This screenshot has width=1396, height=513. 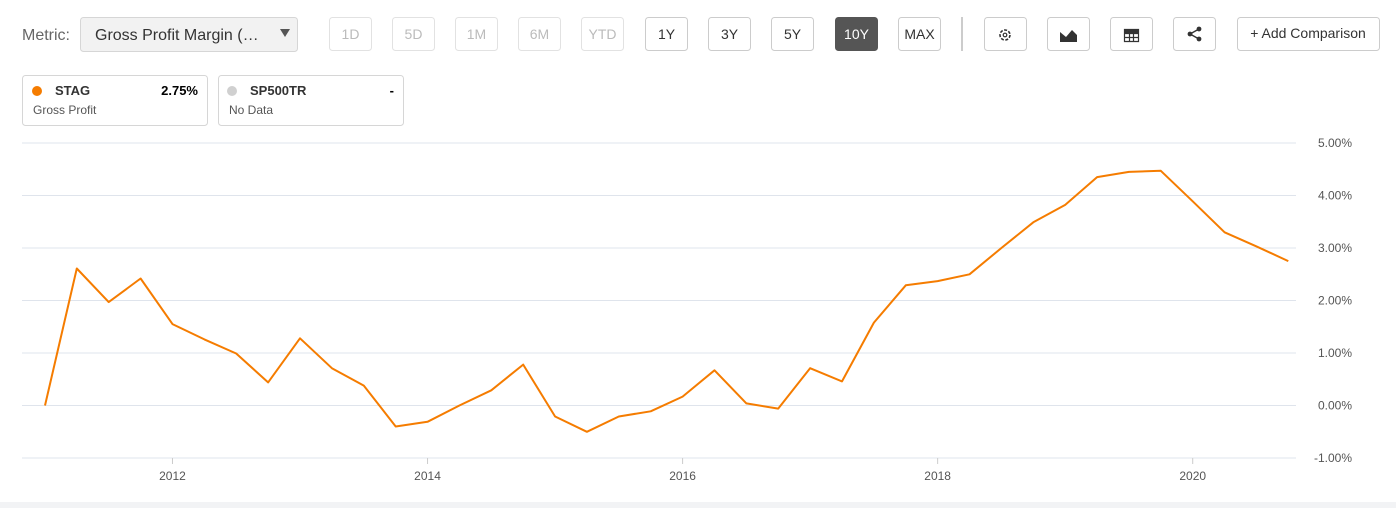 I want to click on range-button: YTD, so click(x=602, y=34).